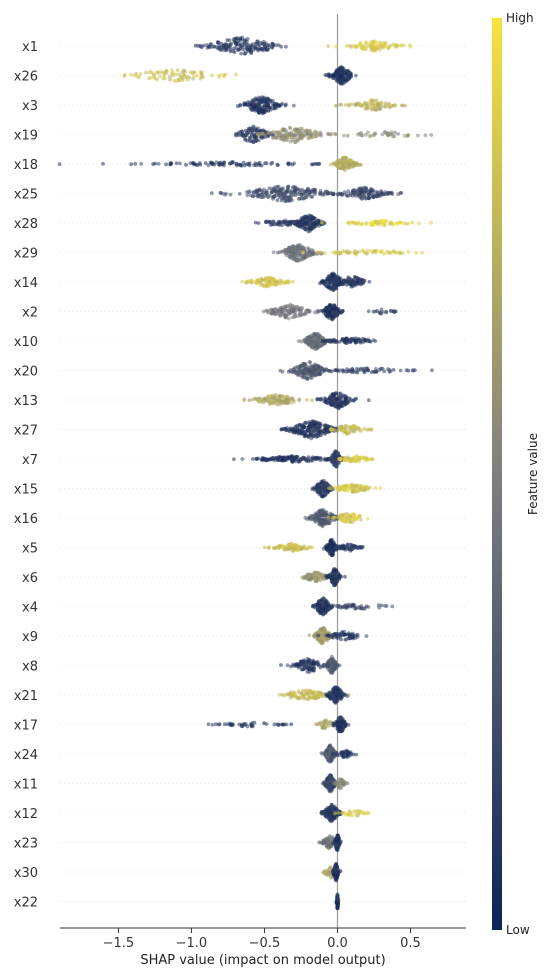 This screenshot has width=550, height=971. What do you see at coordinates (26, 195) in the screenshot?
I see `feature-label: x25` at bounding box center [26, 195].